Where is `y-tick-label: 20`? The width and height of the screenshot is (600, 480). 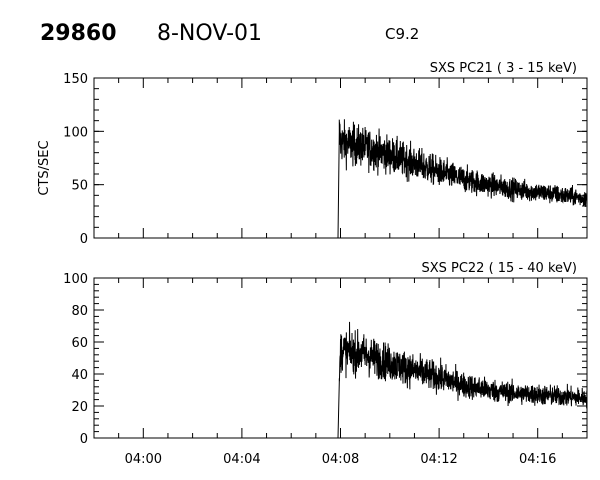
y-tick-label: 20 is located at coordinates (79, 407).